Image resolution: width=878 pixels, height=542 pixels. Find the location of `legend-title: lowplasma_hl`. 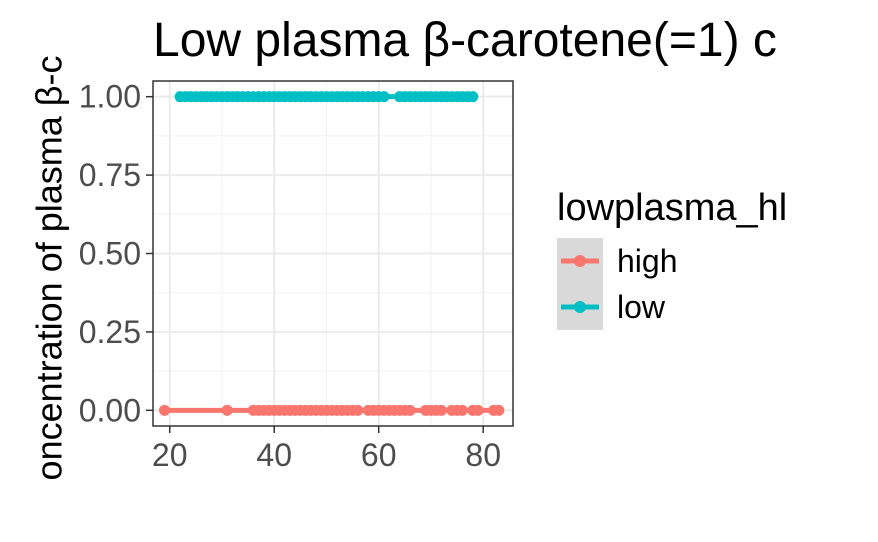

legend-title: lowplasma_hl is located at coordinates (672, 208).